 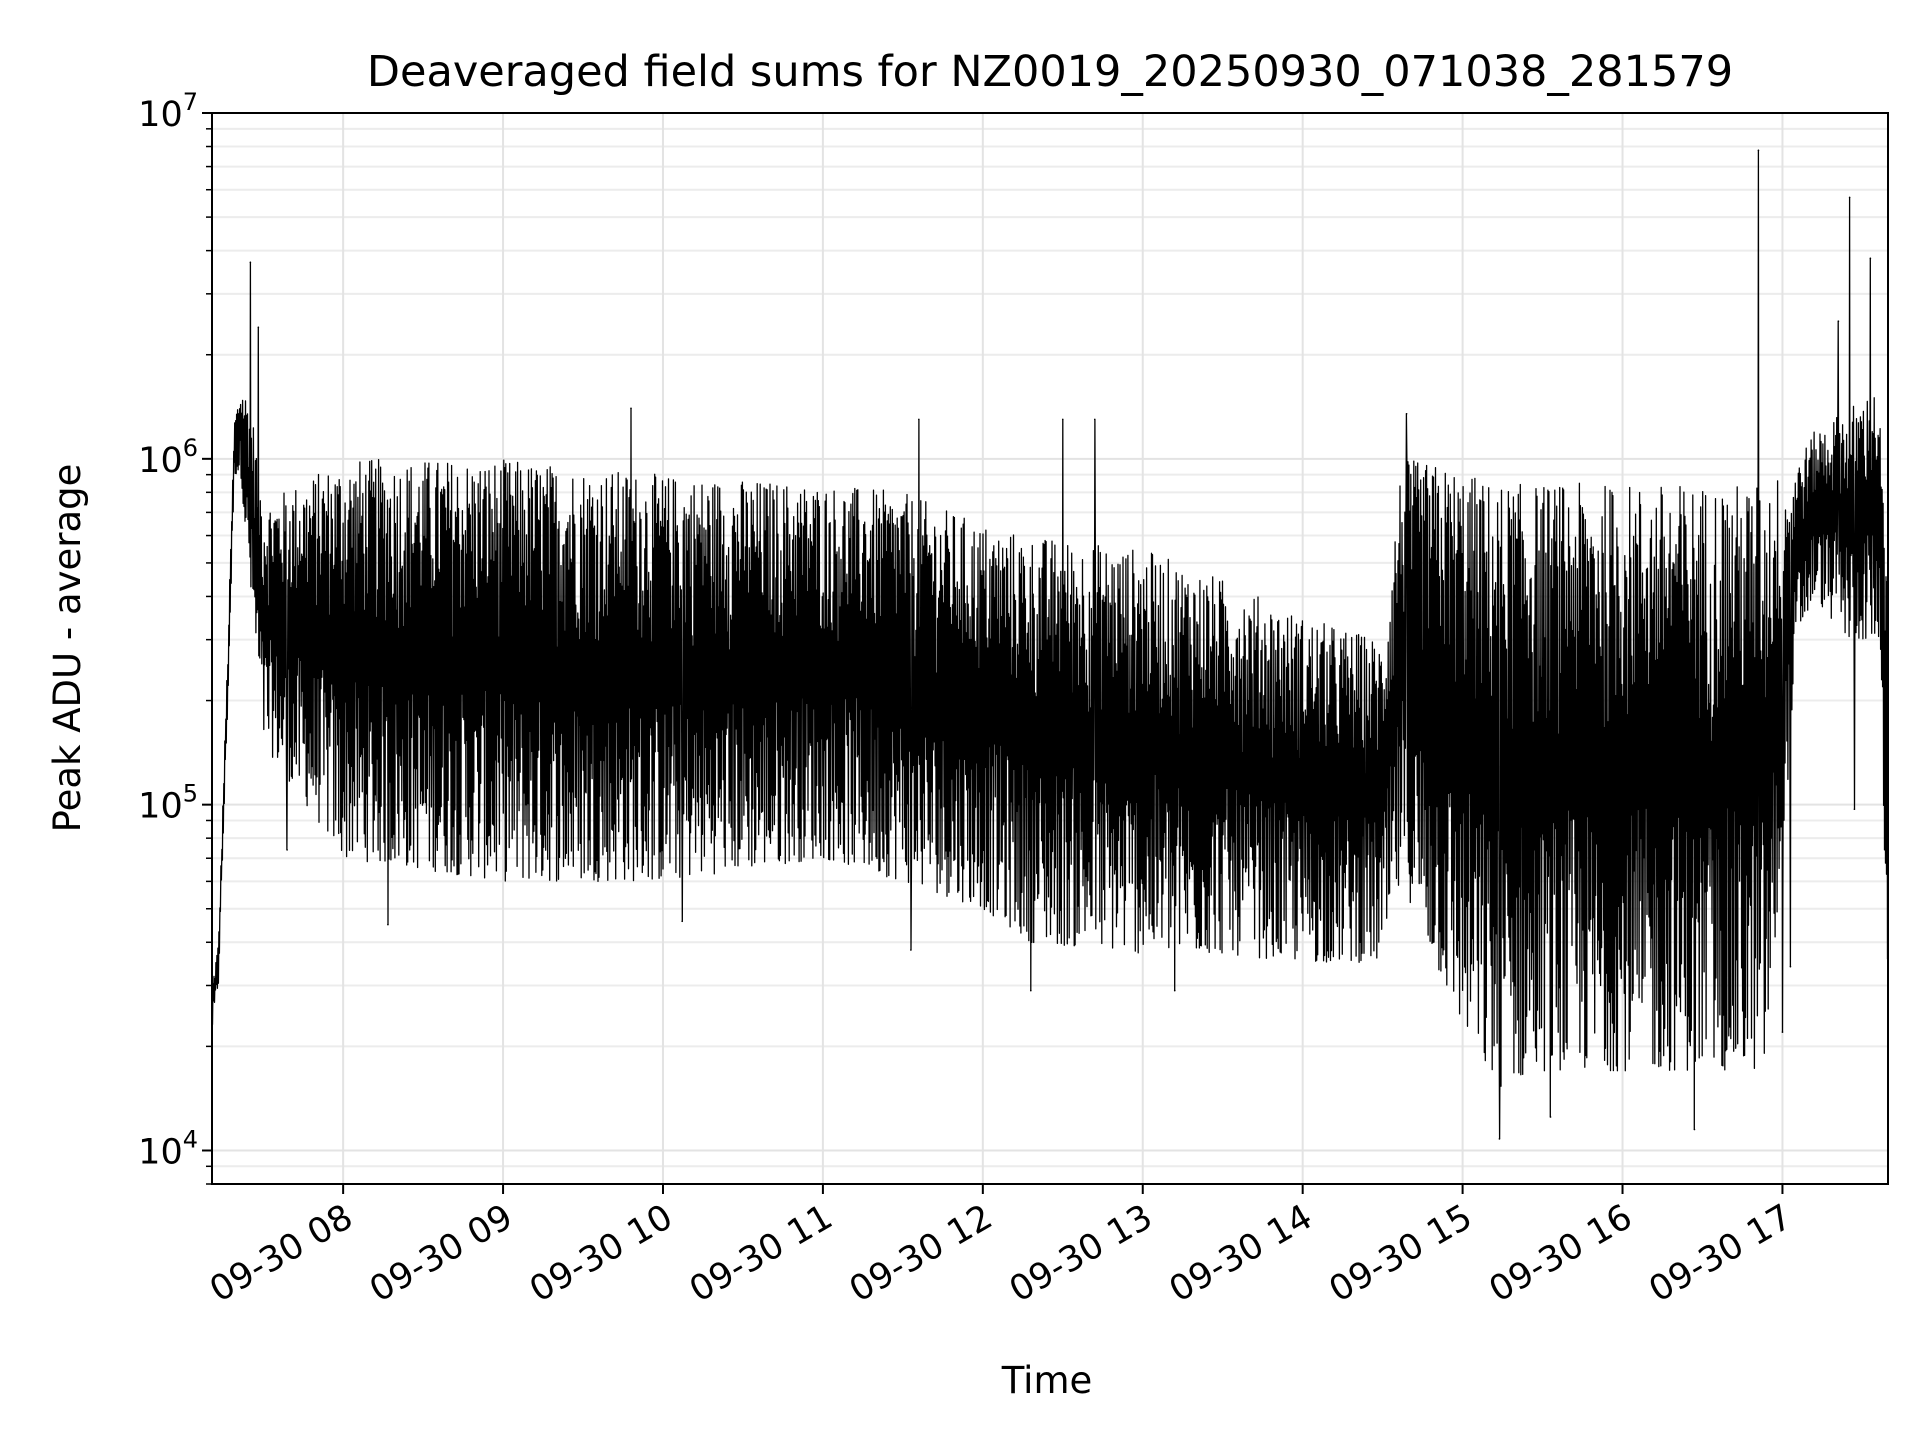 What do you see at coordinates (190, 794) in the screenshot?
I see `y-tick-label-exponent: 5` at bounding box center [190, 794].